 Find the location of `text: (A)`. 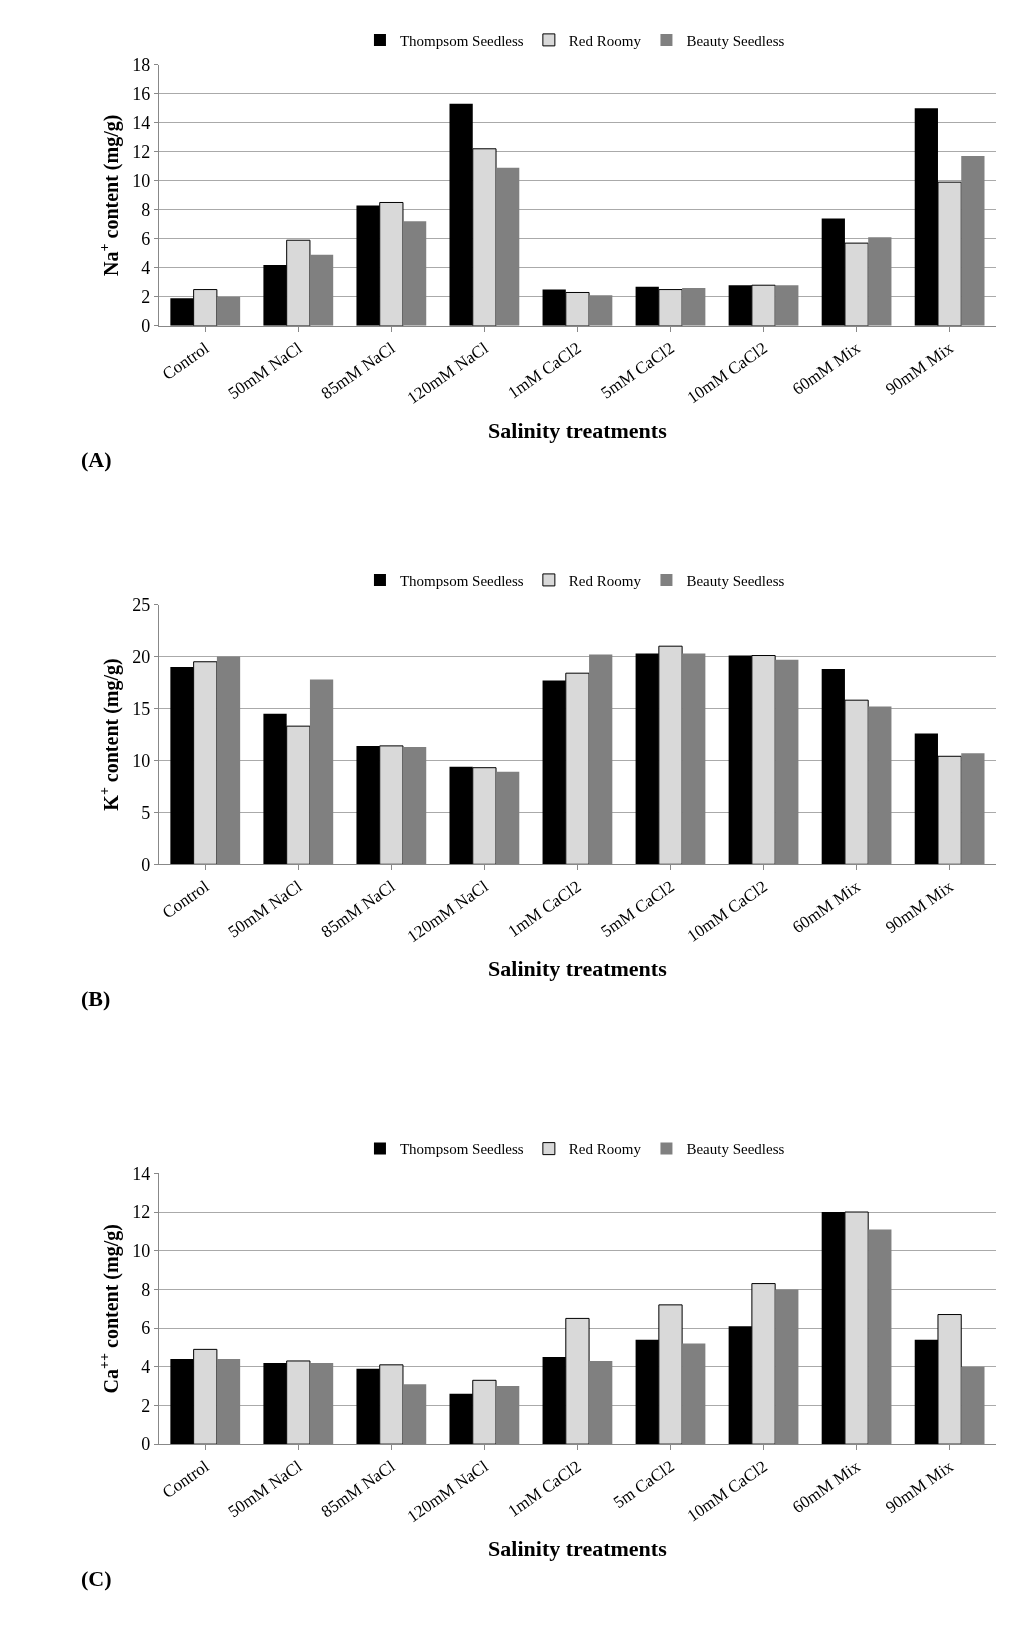

text: (A) is located at coordinates (96, 459).